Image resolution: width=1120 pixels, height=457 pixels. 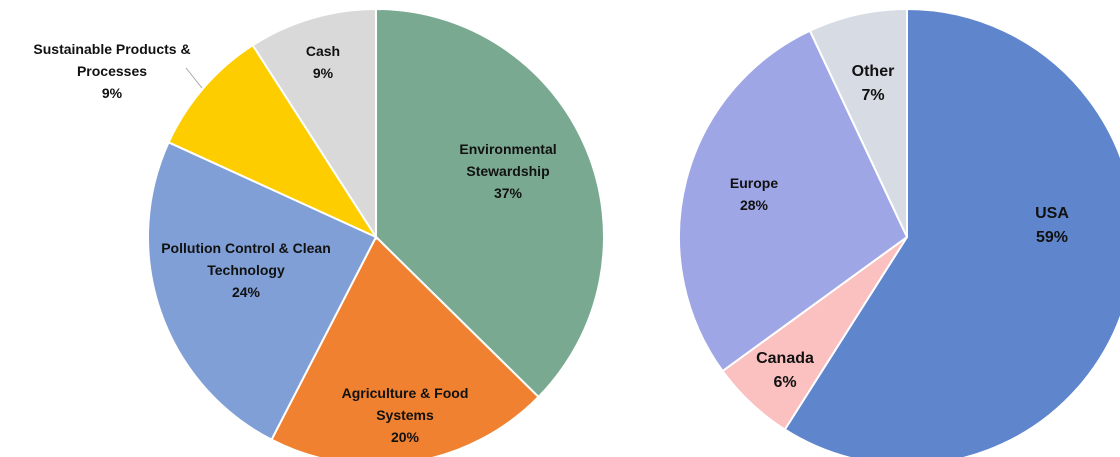 I want to click on data-label-text: Pollution Control & Clean, so click(x=246, y=248).